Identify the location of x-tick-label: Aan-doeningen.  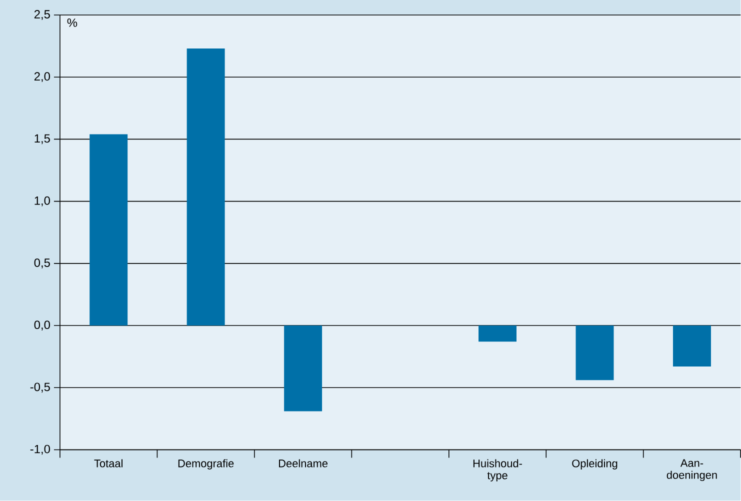
(691, 470).